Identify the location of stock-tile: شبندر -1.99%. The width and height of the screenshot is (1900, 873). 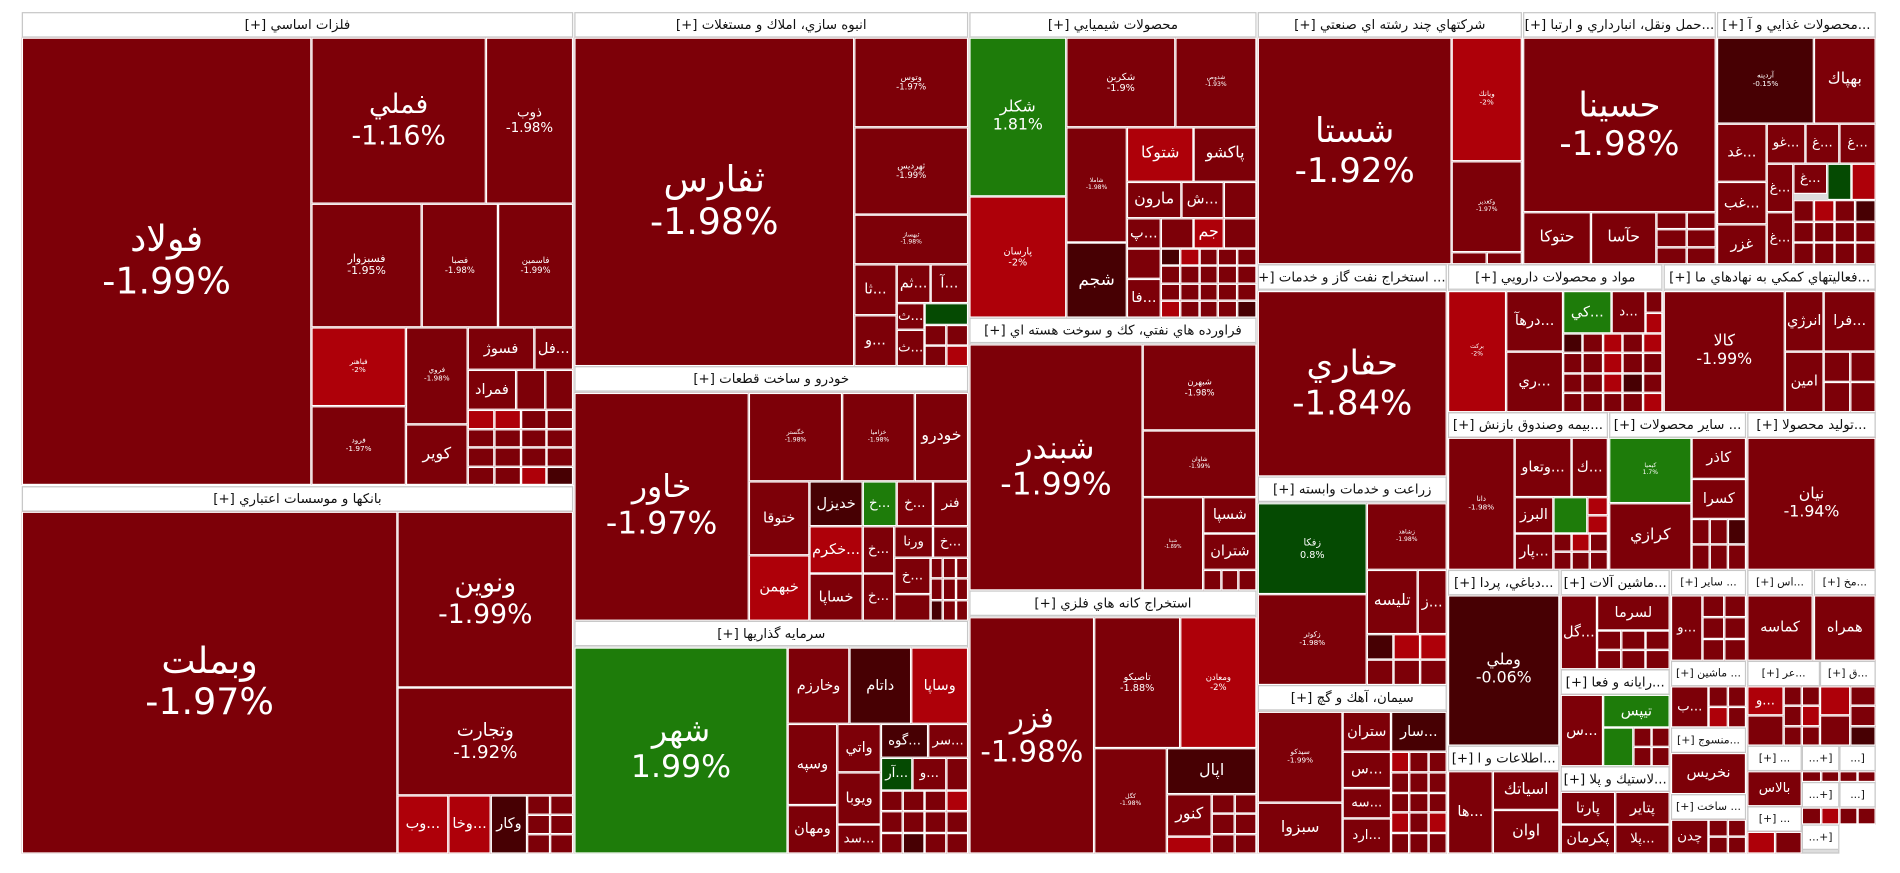
(1056, 467).